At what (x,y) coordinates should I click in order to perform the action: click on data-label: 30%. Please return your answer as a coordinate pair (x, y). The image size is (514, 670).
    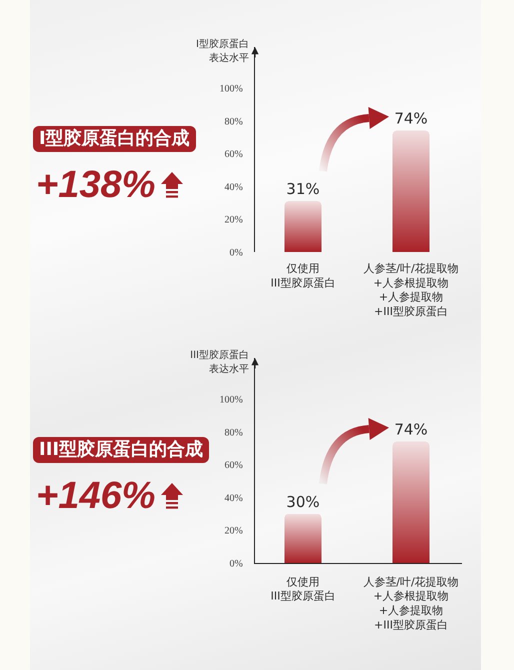
    Looking at the image, I should click on (303, 501).